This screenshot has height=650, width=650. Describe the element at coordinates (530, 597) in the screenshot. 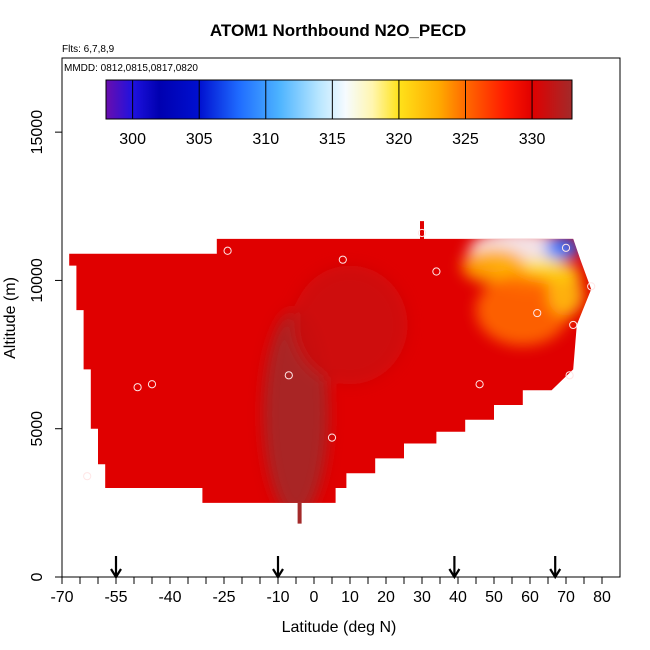

I see `x-tick-label: 60` at that location.